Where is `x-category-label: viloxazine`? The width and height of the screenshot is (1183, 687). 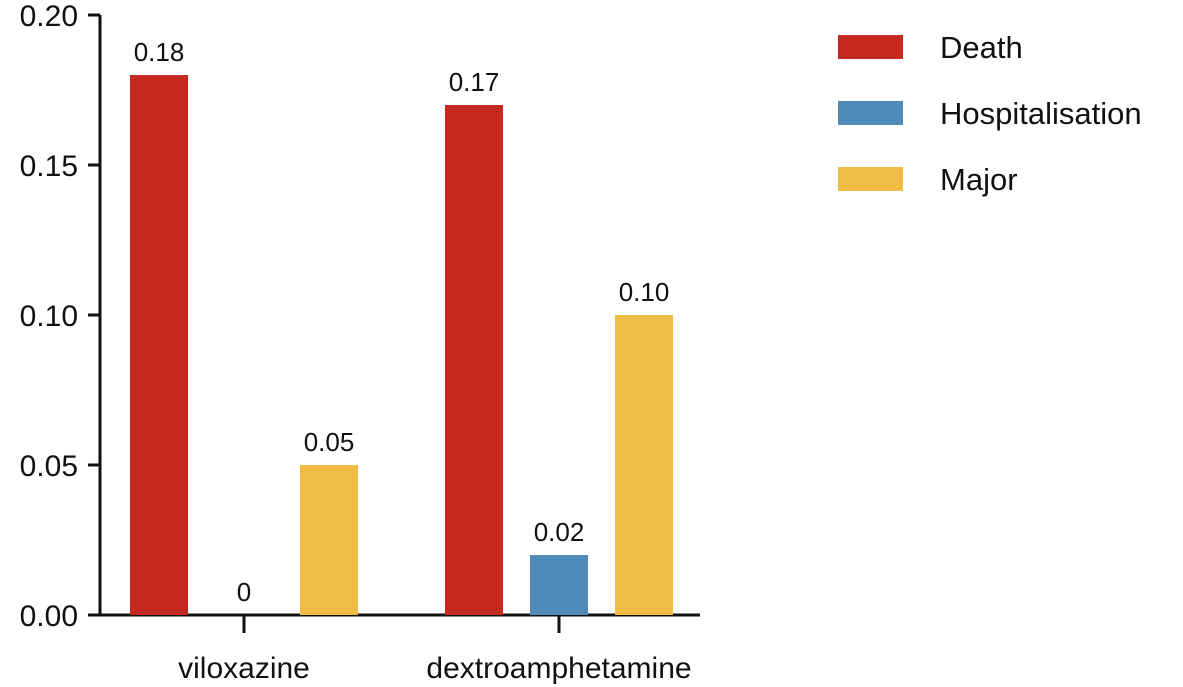
x-category-label: viloxazine is located at coordinates (244, 668).